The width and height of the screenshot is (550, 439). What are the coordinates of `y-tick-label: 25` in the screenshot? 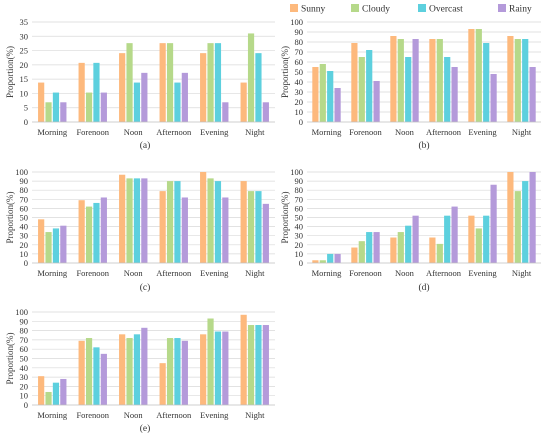 It's located at (24, 51).